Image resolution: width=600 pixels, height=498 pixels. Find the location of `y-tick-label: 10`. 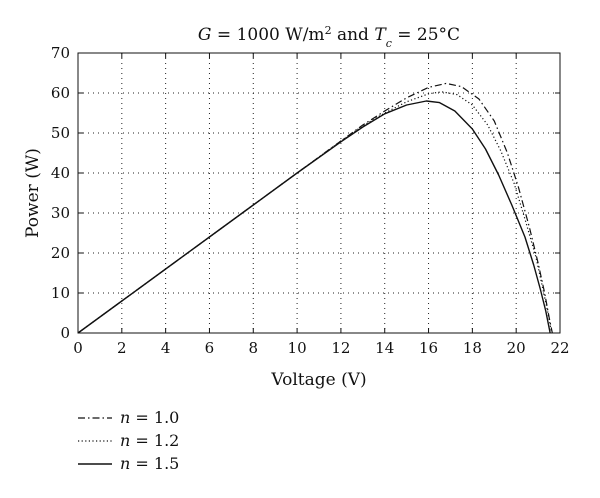

y-tick-label: 10 is located at coordinates (60, 293).